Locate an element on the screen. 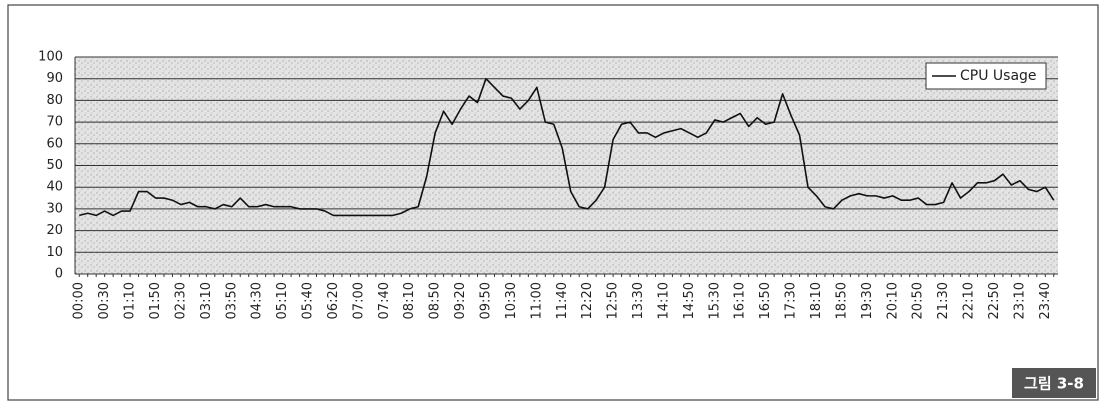  y-tick-label: 60 is located at coordinates (54, 143).